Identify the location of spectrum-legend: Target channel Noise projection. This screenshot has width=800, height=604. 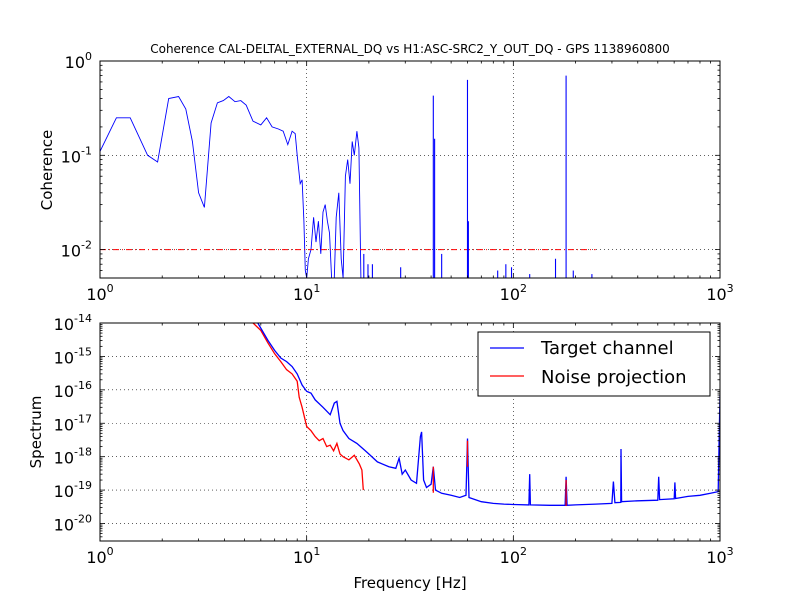
(594, 364).